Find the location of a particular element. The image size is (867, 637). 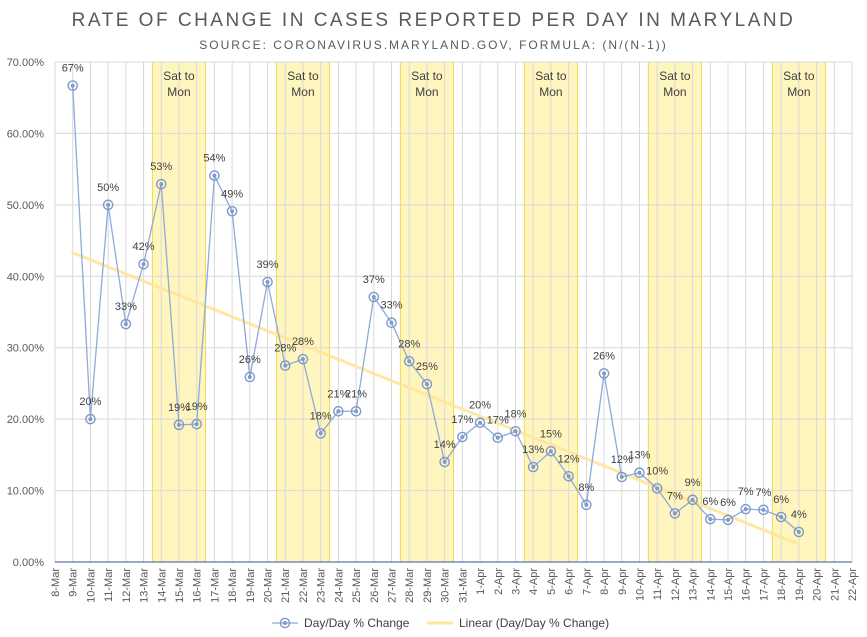

x-tick-label: 24-Mar is located at coordinates (339, 585).